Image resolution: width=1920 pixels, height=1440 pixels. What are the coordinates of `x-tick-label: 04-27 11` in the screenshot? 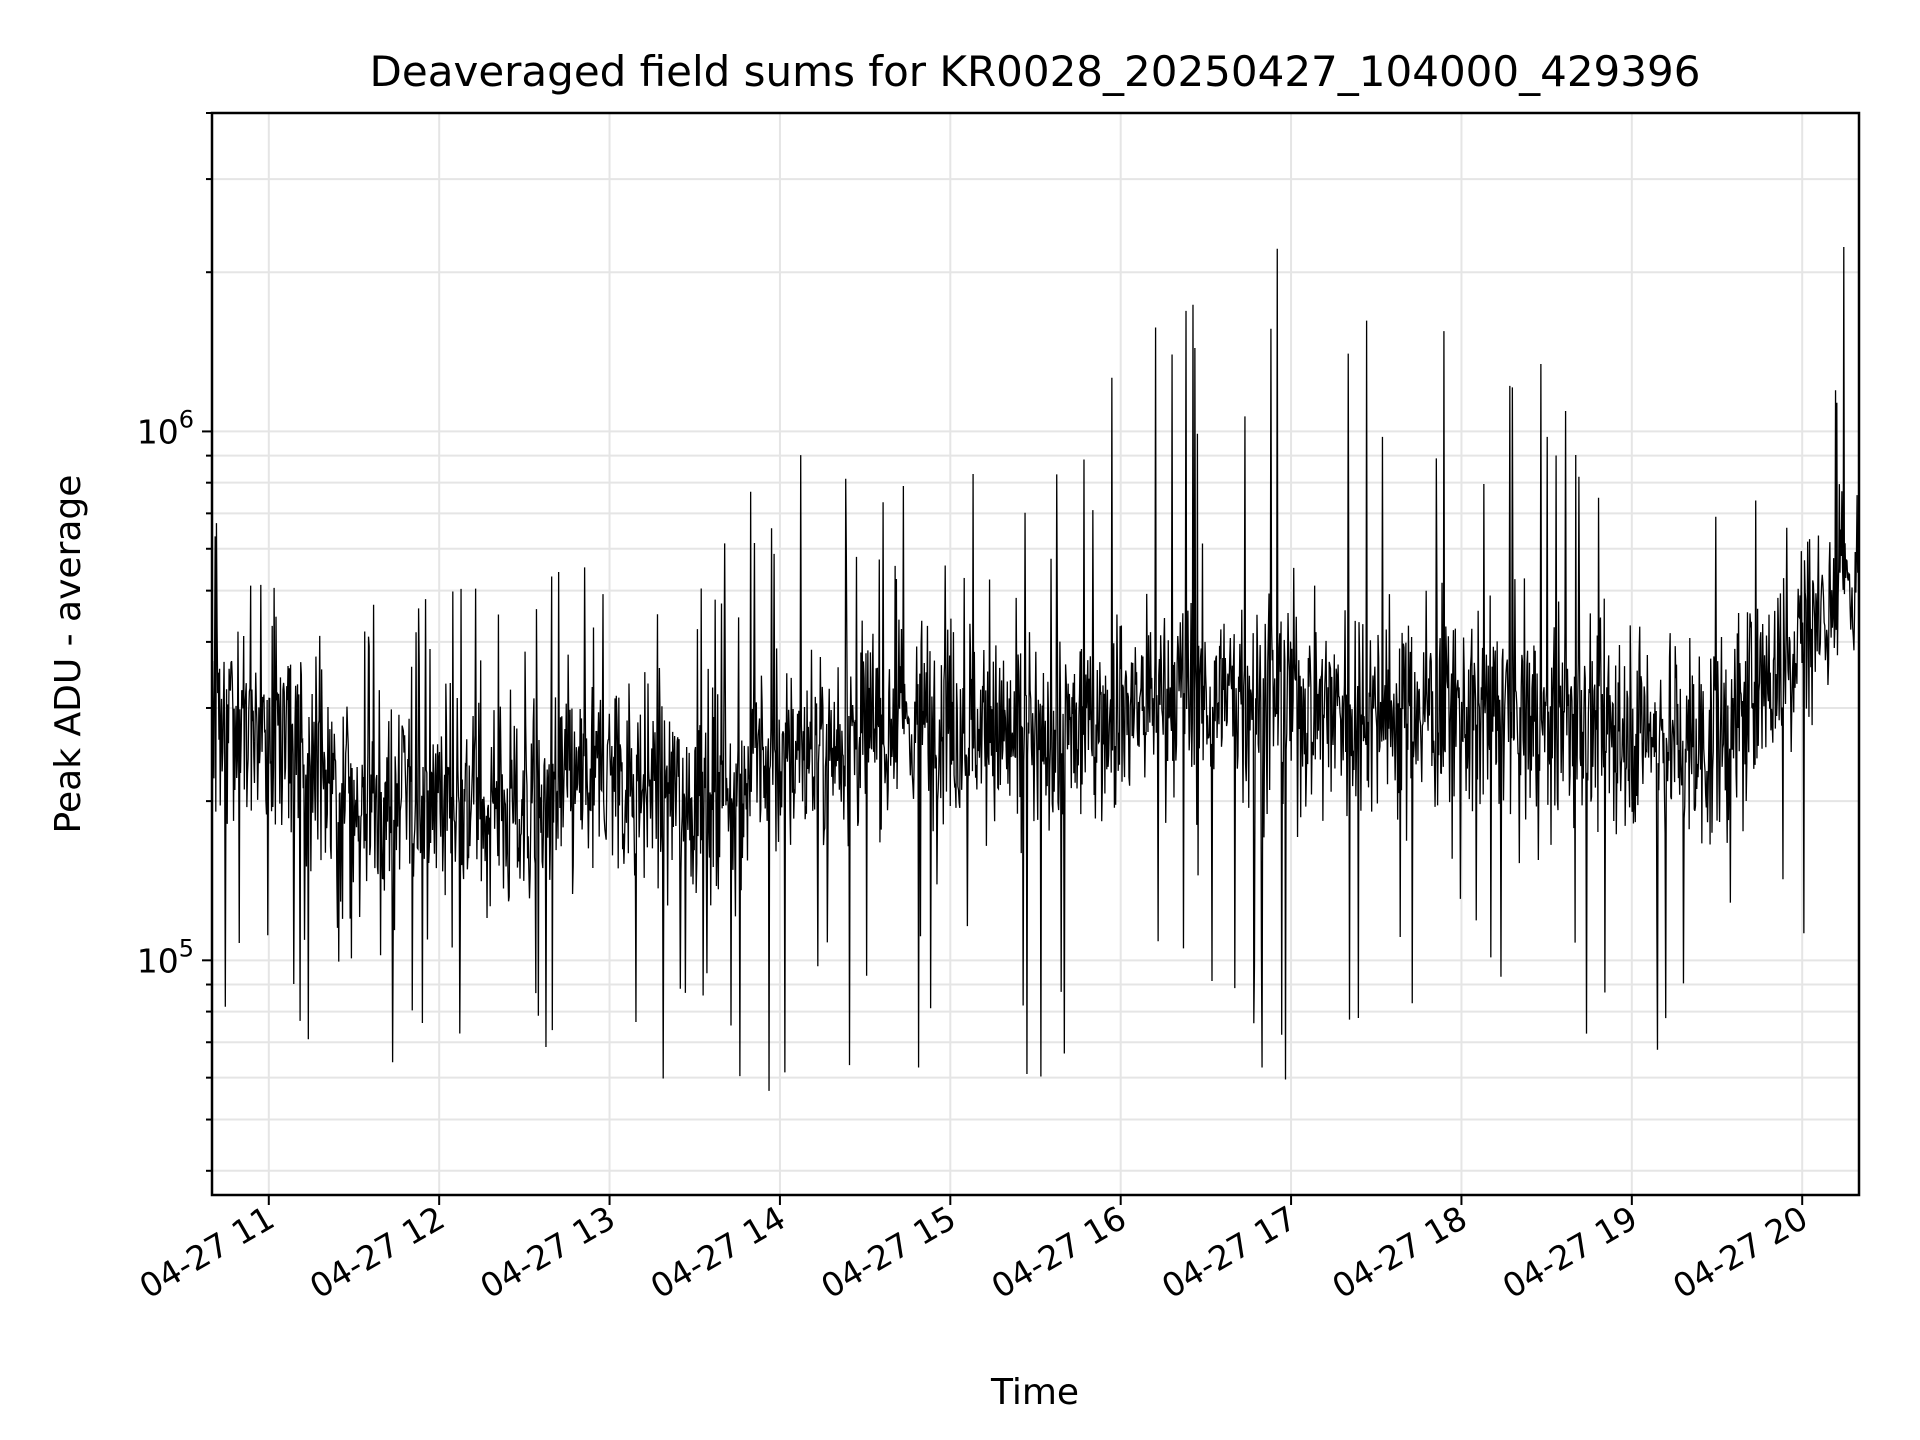 It's located at (207, 1252).